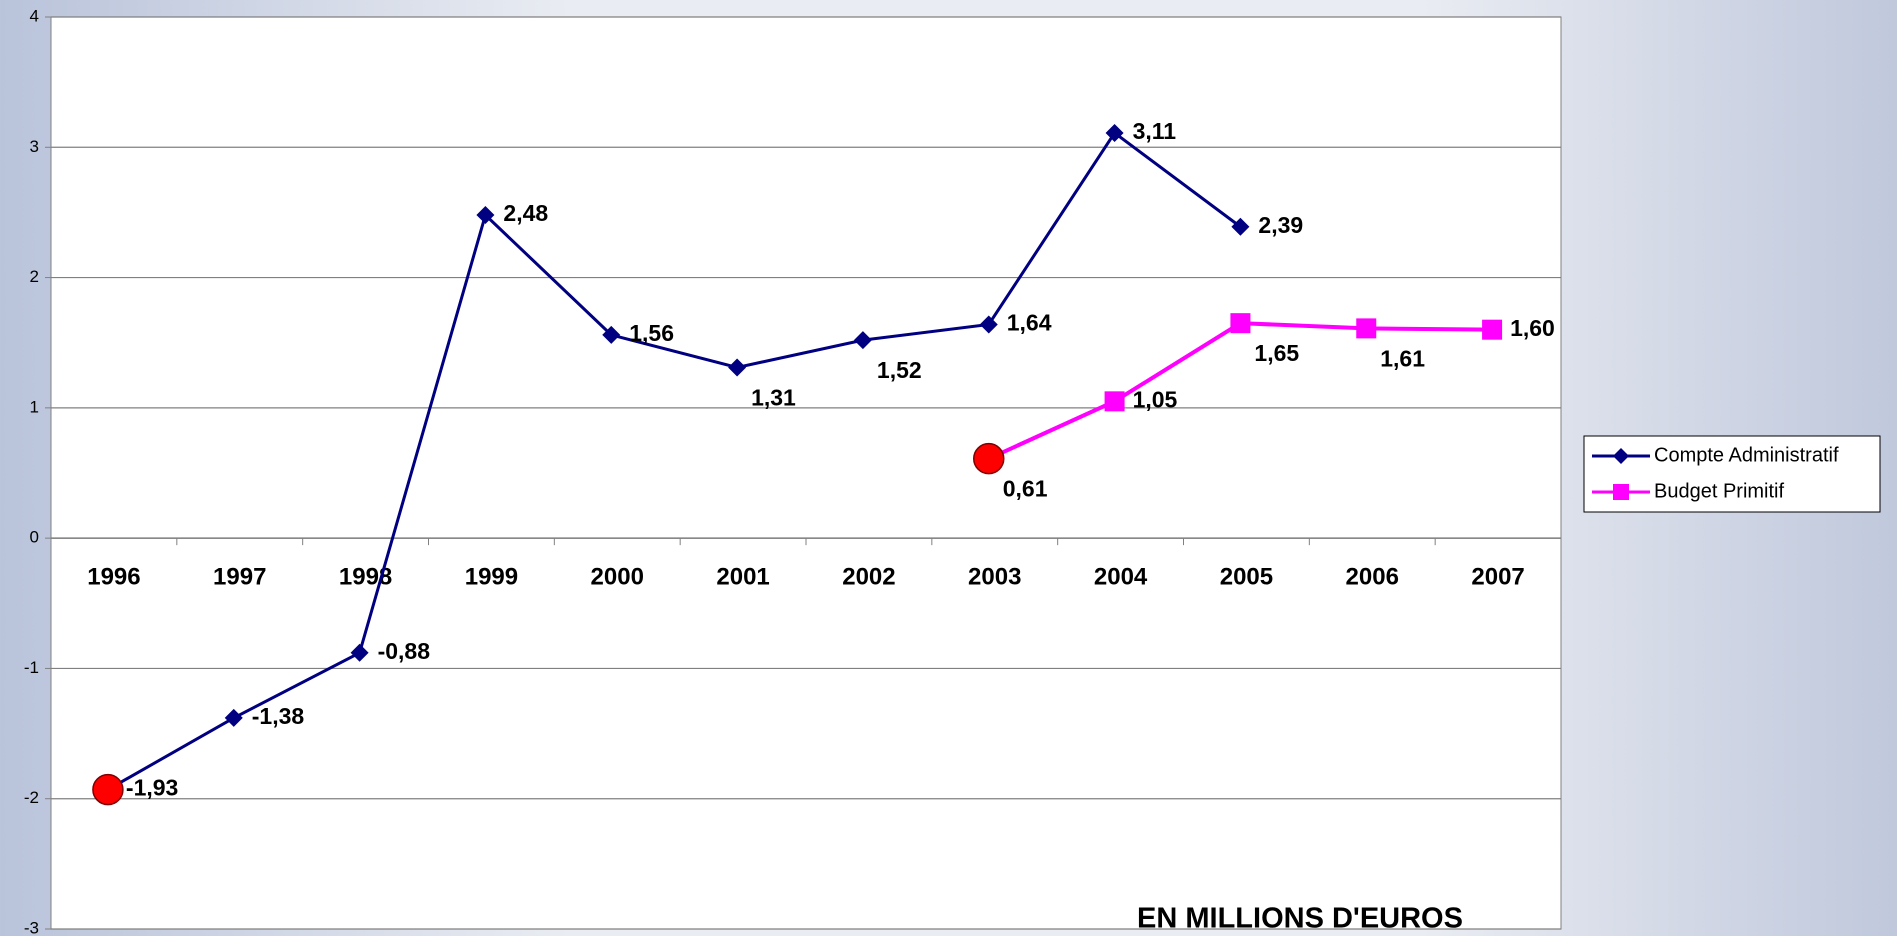  What do you see at coordinates (994, 576) in the screenshot?
I see `x-tick-label: 2003` at bounding box center [994, 576].